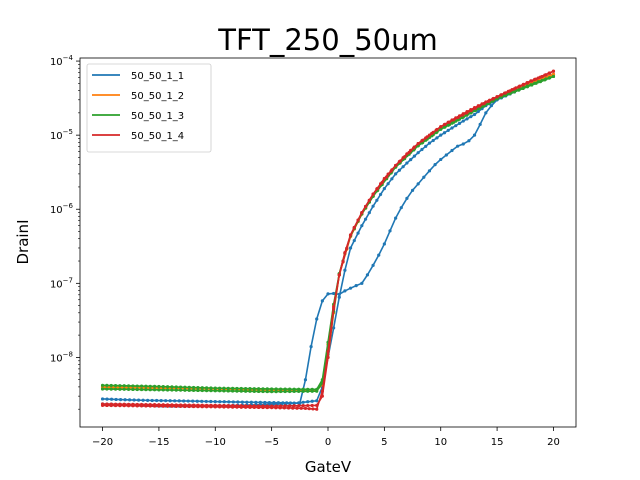 Image resolution: width=640 pixels, height=480 pixels. What do you see at coordinates (61, 283) in the screenshot?
I see `y-tick-label: 10⁻⁷` at bounding box center [61, 283].